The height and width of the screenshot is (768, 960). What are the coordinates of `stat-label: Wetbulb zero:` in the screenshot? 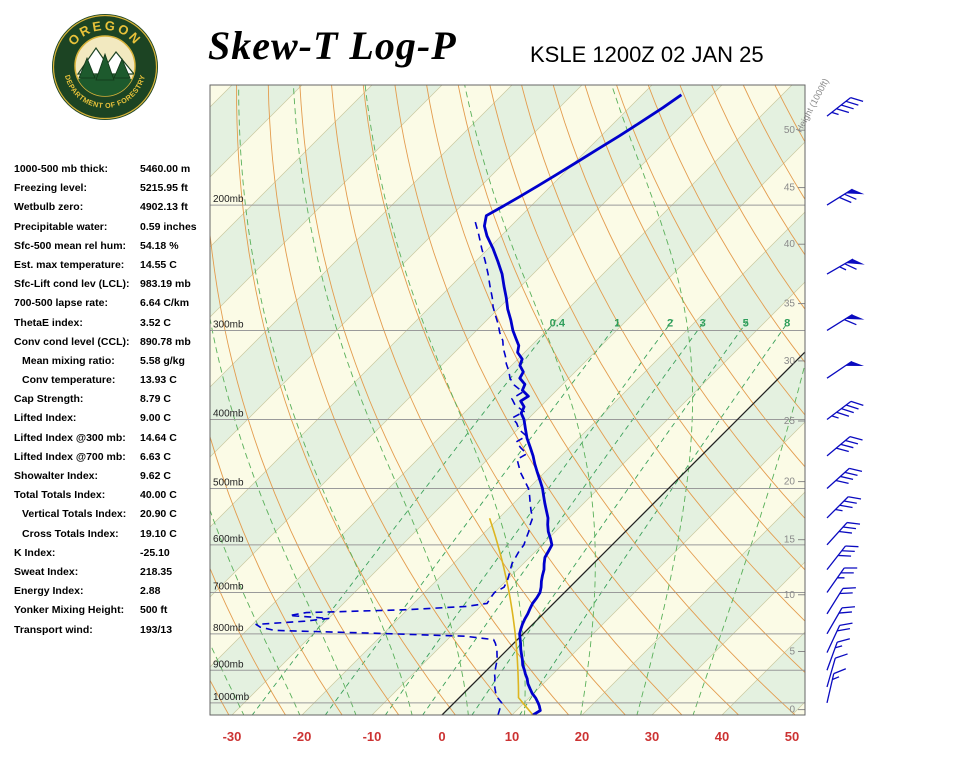 It's located at (49, 207).